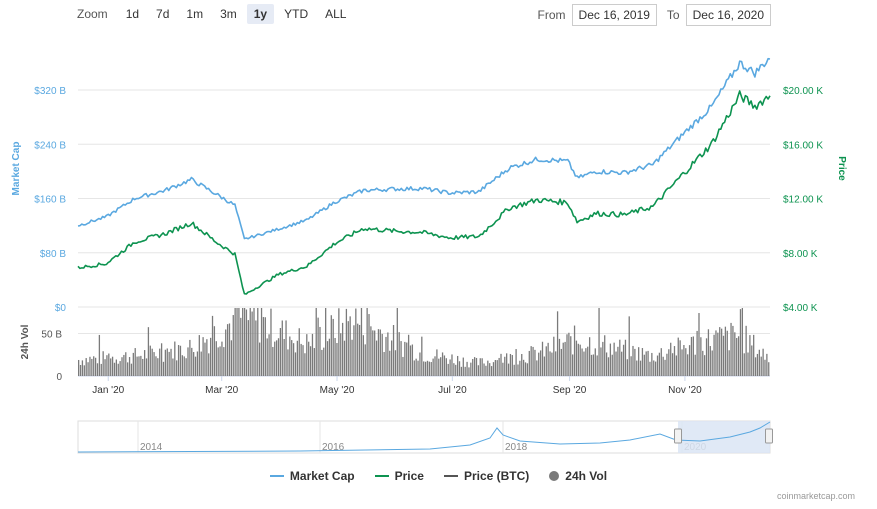  Describe the element at coordinates (163, 14) in the screenshot. I see `zoom-7d-button: 7d` at that location.